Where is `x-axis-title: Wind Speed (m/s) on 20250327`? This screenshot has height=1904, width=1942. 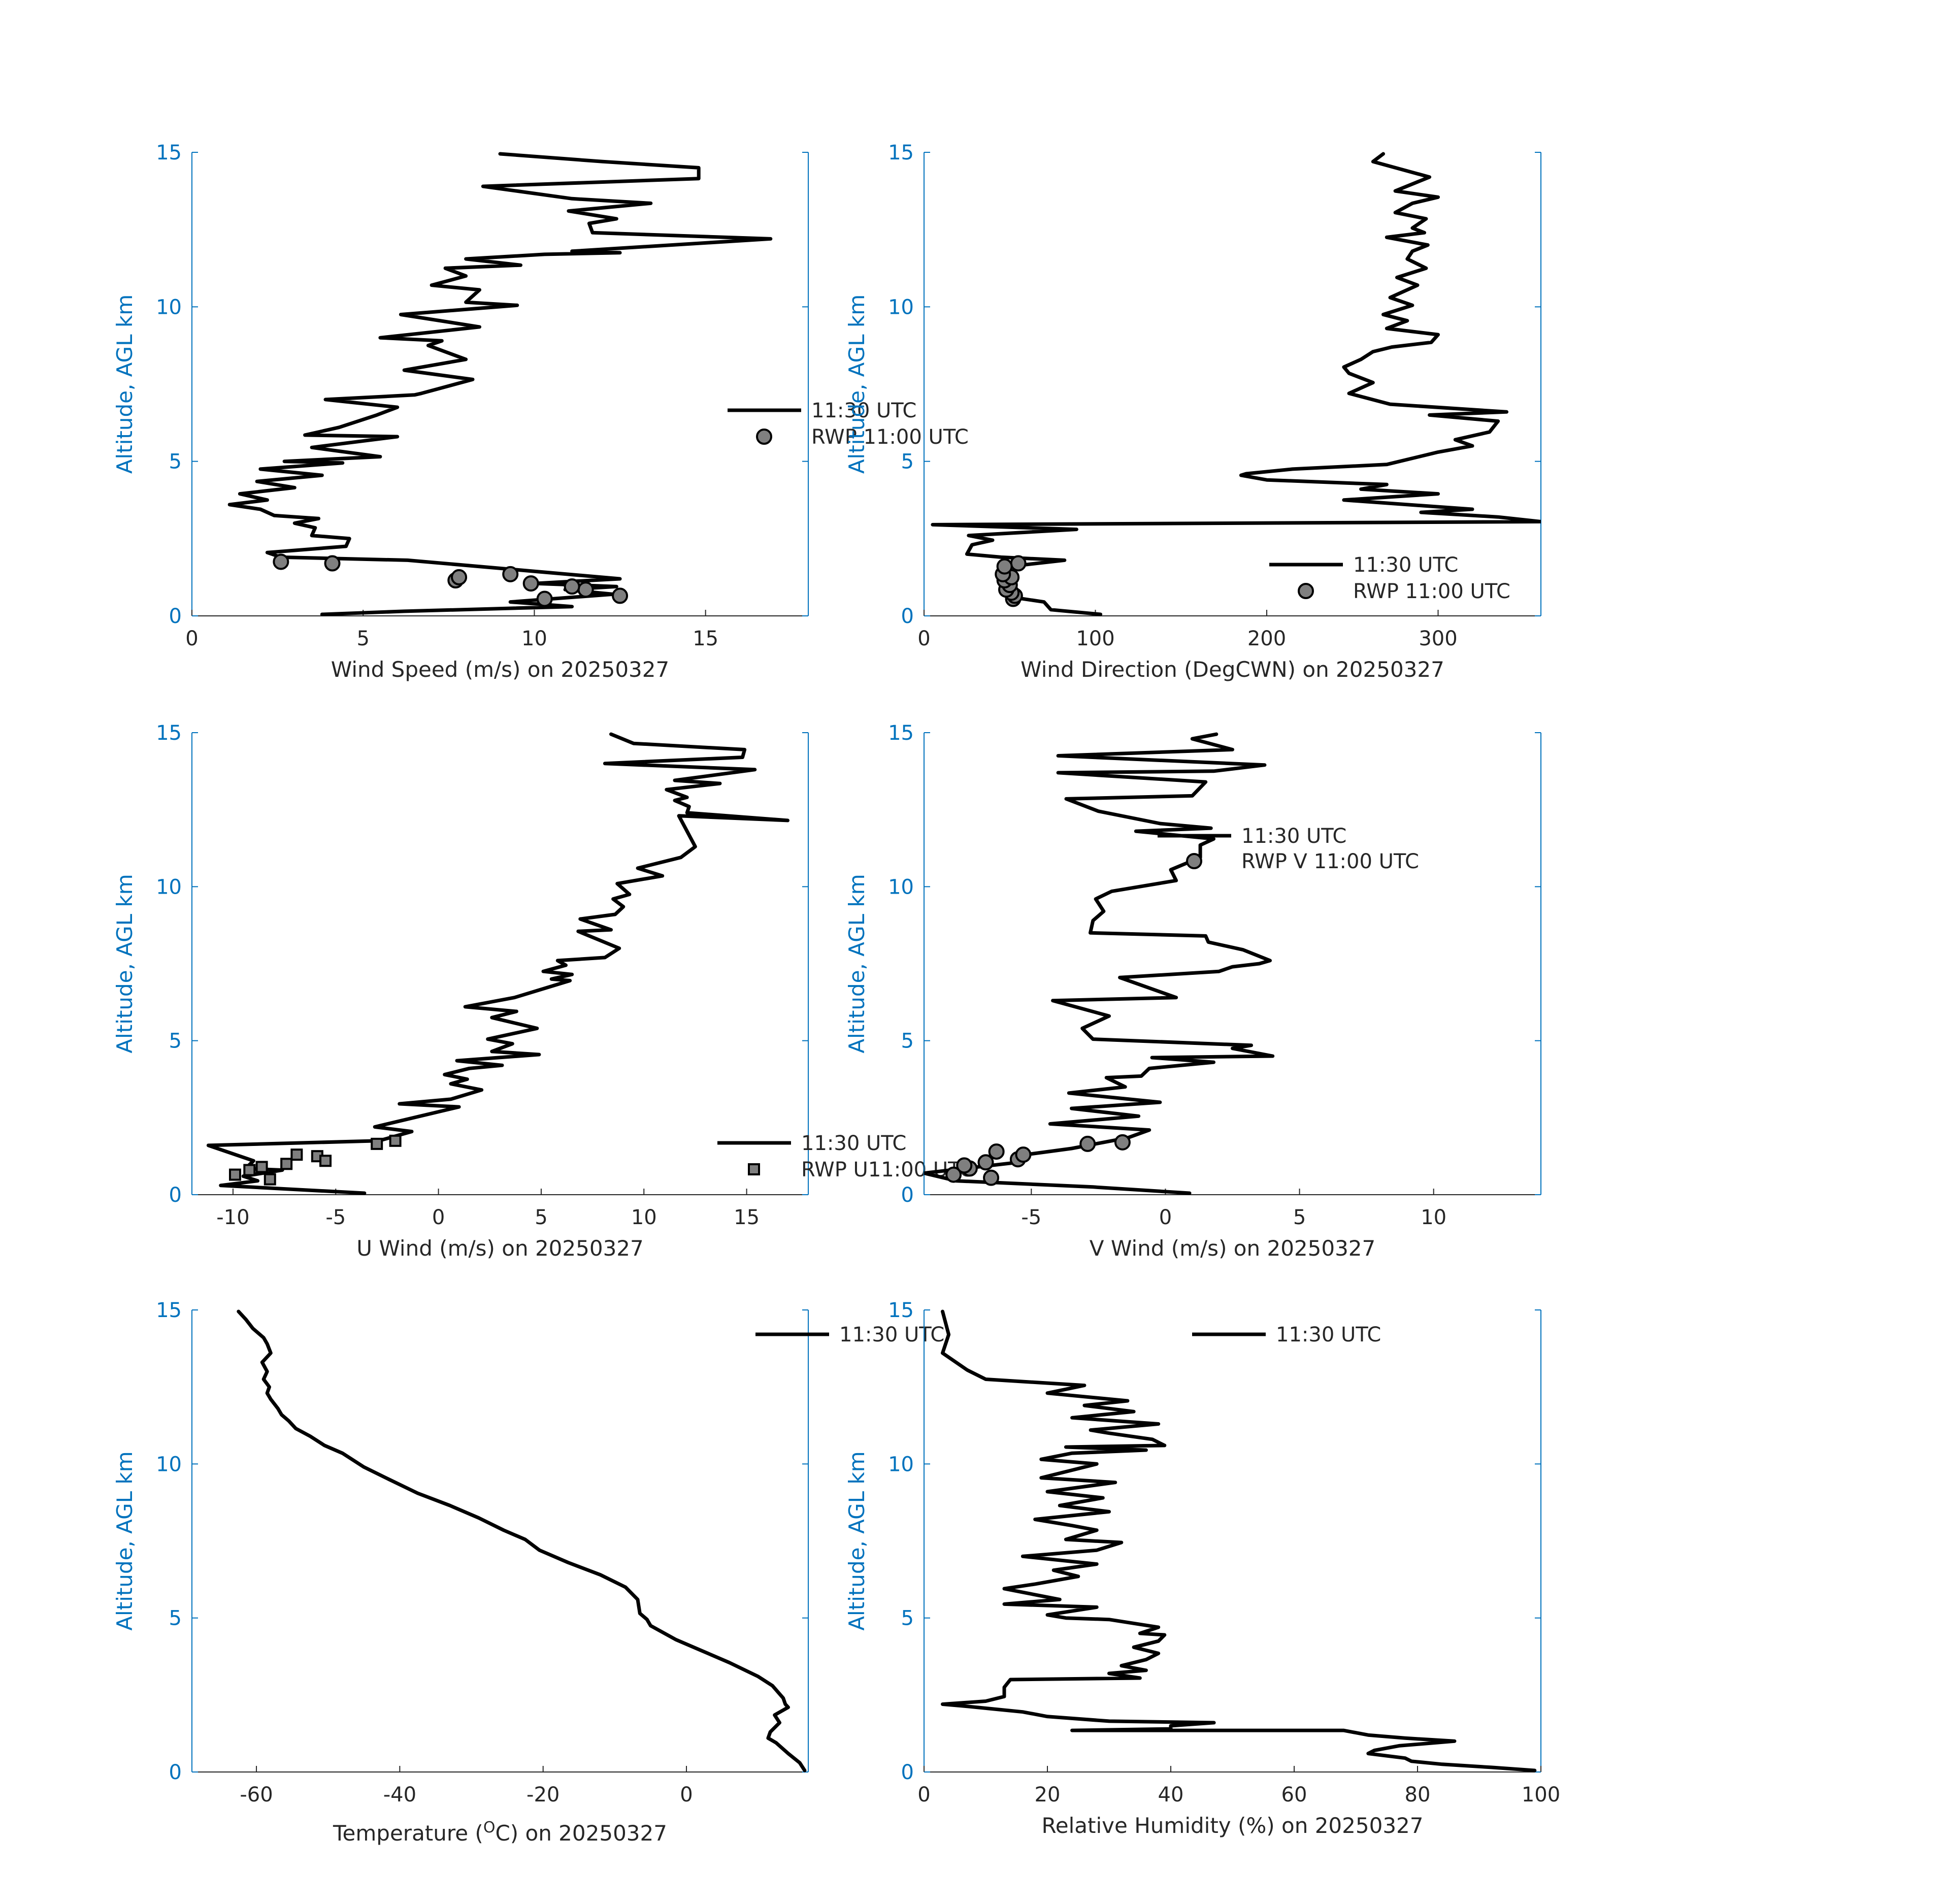 x-axis-title: Wind Speed (m/s) on 20250327 is located at coordinates (500, 670).